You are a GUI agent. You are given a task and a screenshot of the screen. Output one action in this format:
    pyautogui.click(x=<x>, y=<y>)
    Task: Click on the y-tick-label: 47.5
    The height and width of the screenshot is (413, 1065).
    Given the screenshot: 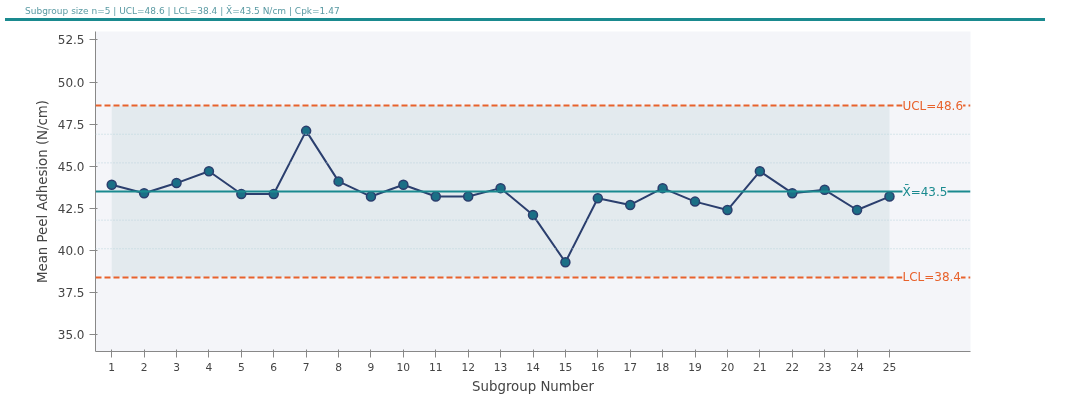 What is the action you would take?
    pyautogui.click(x=71, y=124)
    